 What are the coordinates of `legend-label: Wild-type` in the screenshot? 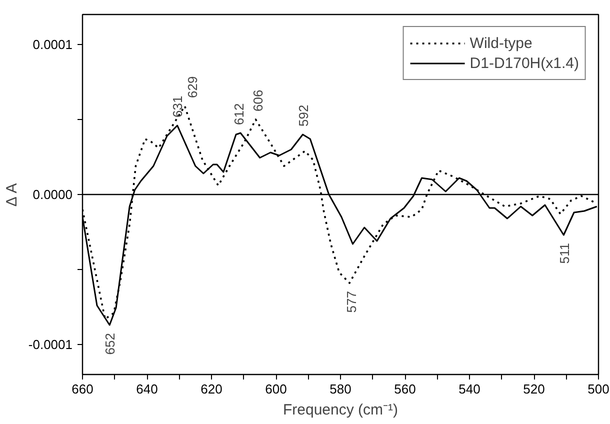 It's located at (501, 43).